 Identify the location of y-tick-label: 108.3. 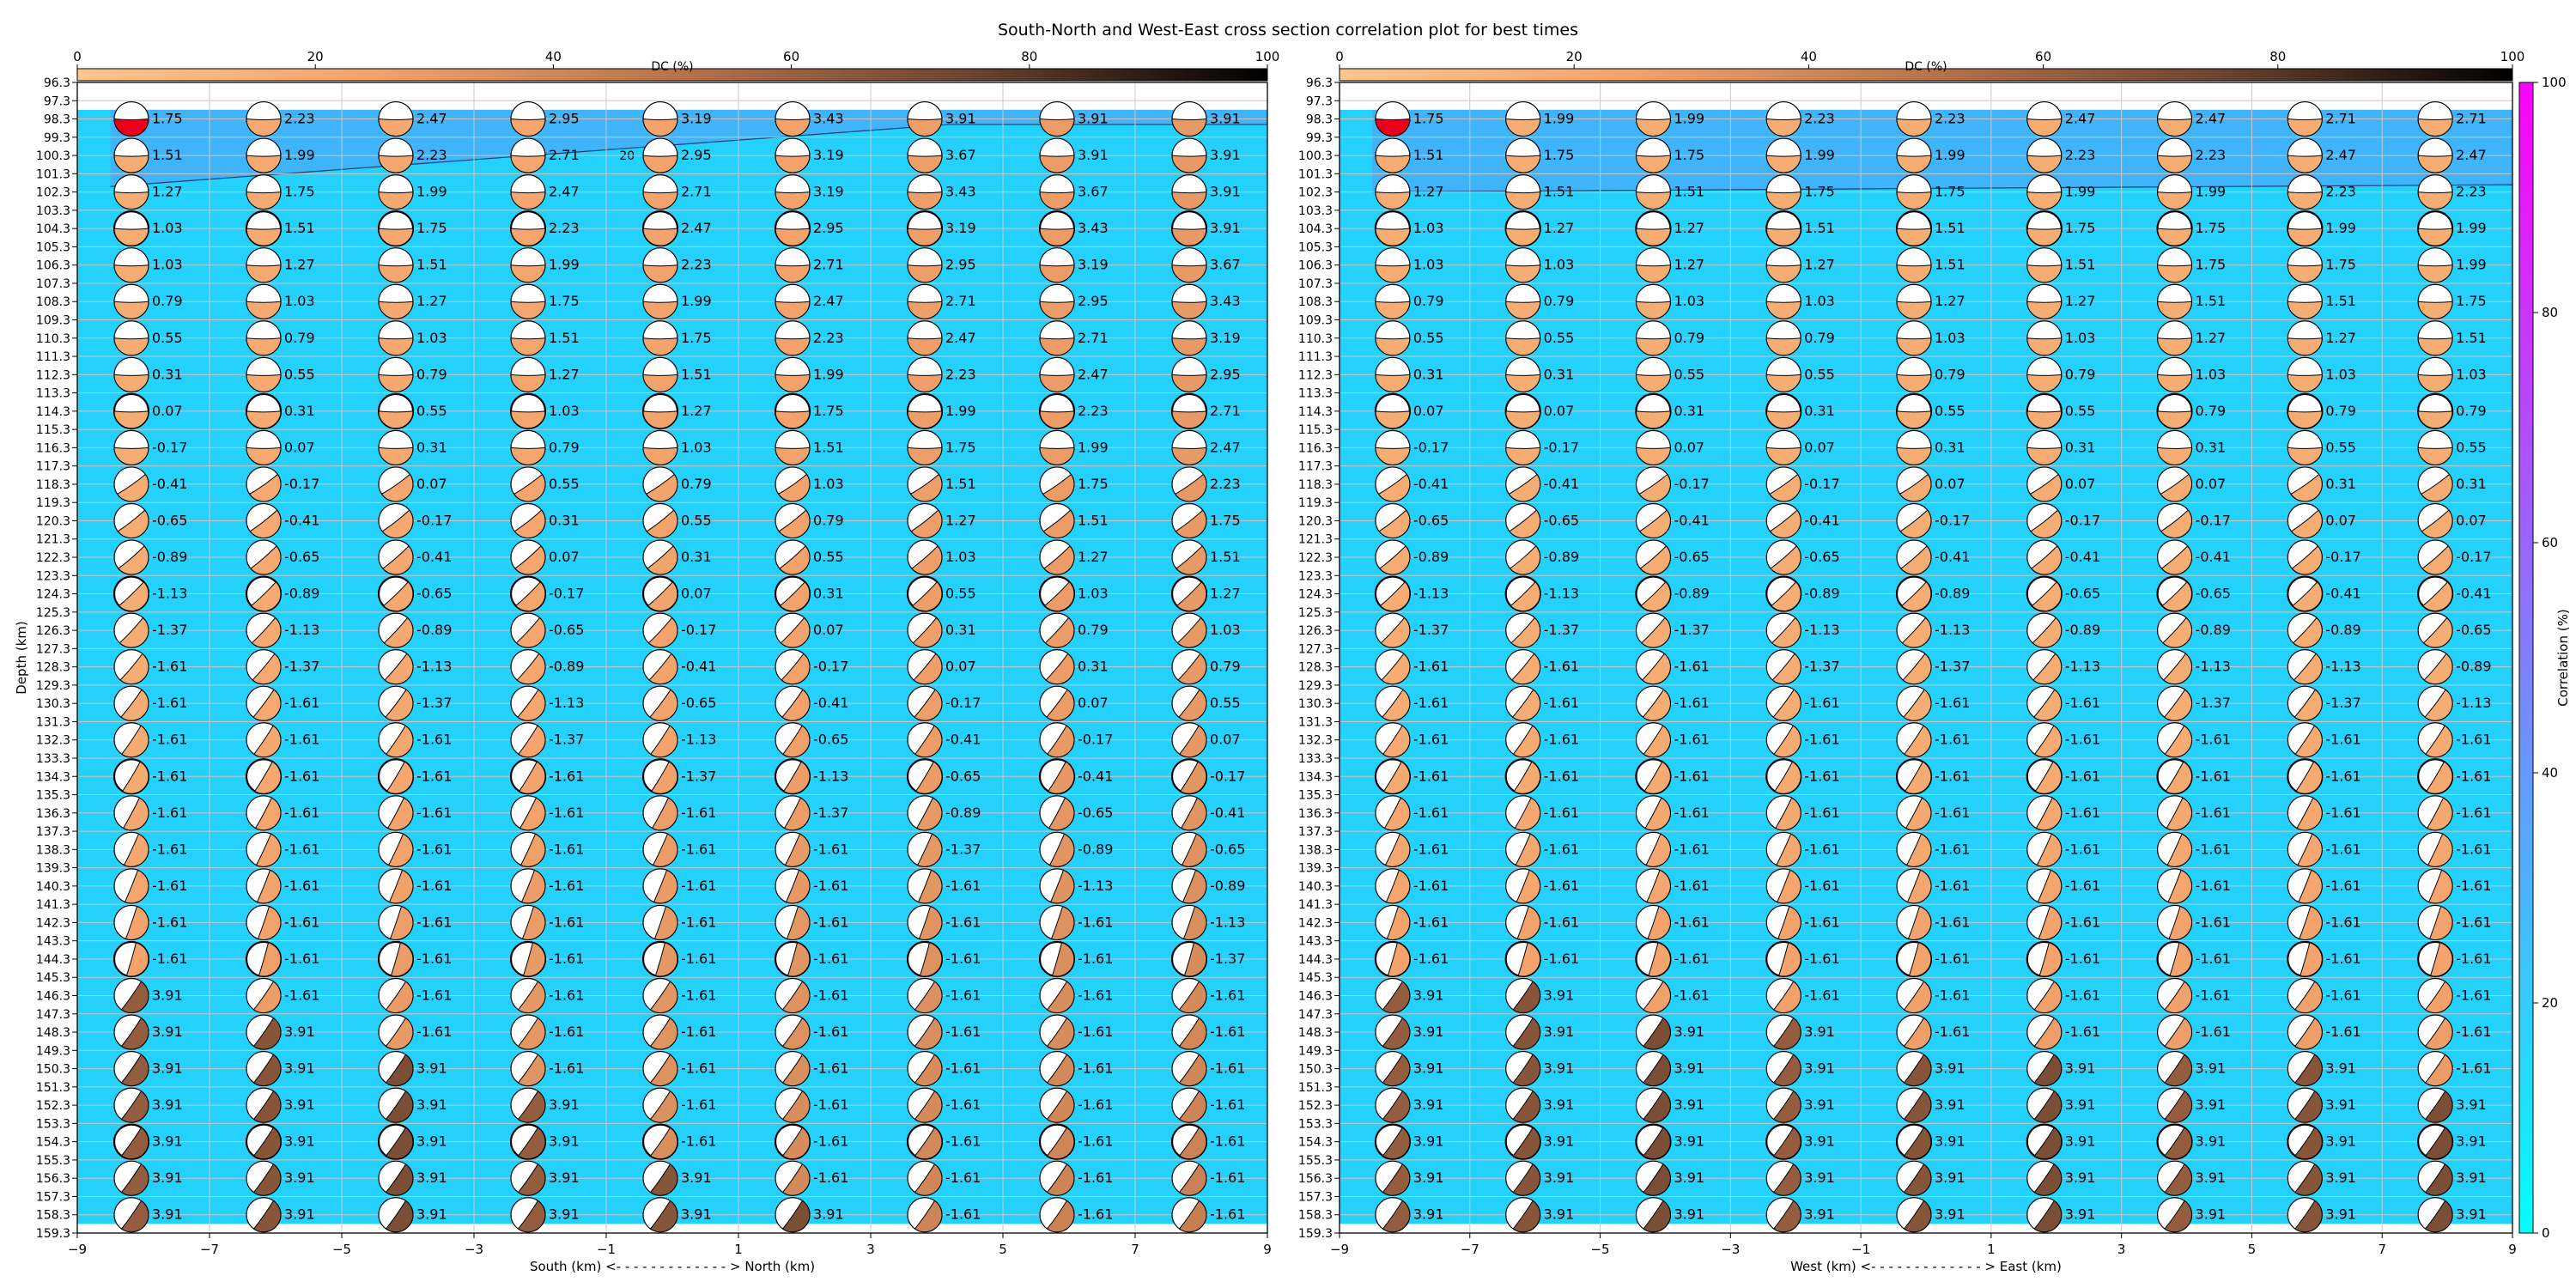
(53, 302).